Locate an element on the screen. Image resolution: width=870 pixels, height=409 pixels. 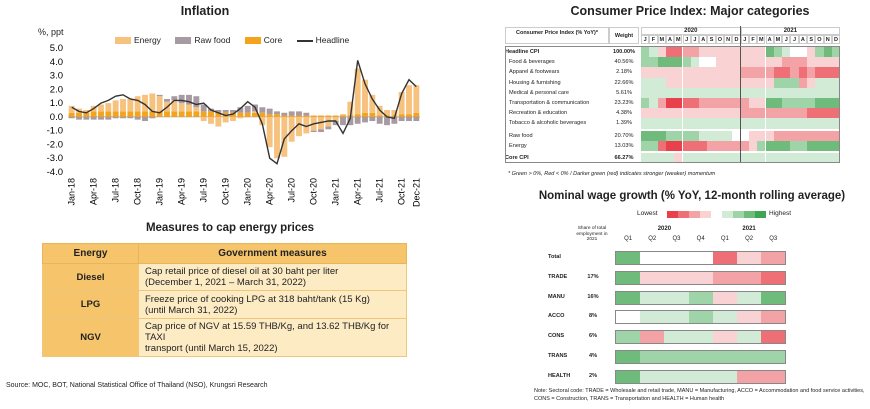
y-tick-label: 4.0 is located at coordinates (56, 62).